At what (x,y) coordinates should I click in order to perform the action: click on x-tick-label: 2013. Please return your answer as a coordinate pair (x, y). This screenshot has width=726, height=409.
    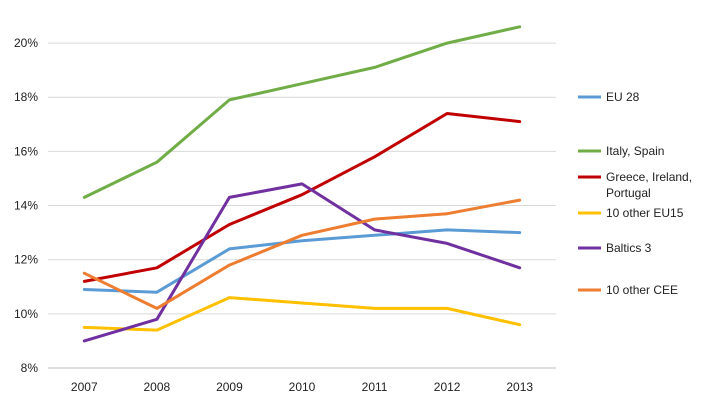
    Looking at the image, I should click on (519, 387).